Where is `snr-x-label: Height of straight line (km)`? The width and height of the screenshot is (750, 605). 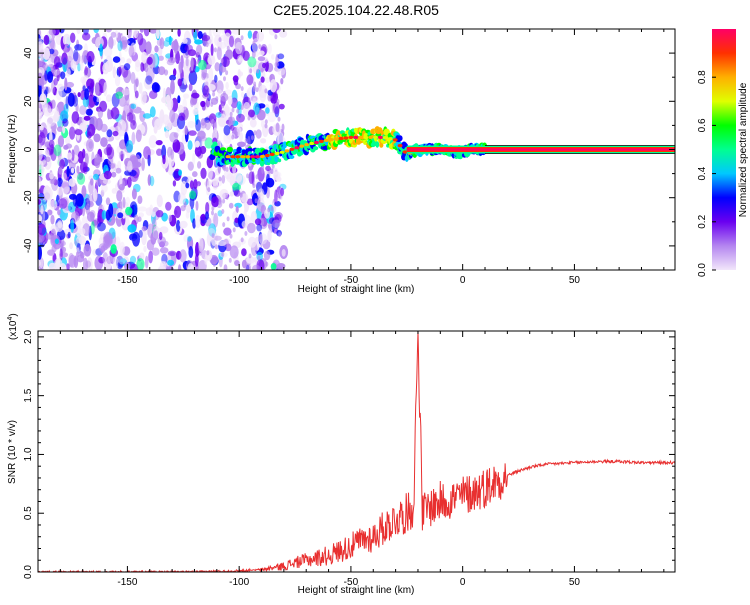 snr-x-label: Height of straight line (km) is located at coordinates (356, 590).